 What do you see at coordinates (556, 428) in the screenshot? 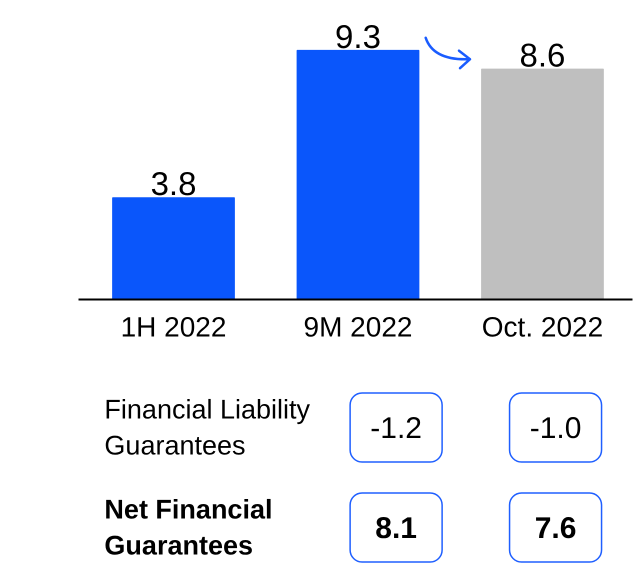
I see `text: -1.0` at bounding box center [556, 428].